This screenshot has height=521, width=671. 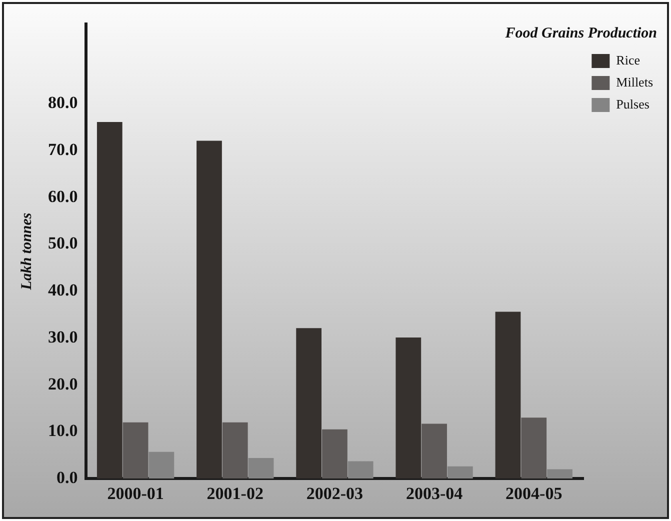 I want to click on y-tick-label: 20.0, so click(x=63, y=384).